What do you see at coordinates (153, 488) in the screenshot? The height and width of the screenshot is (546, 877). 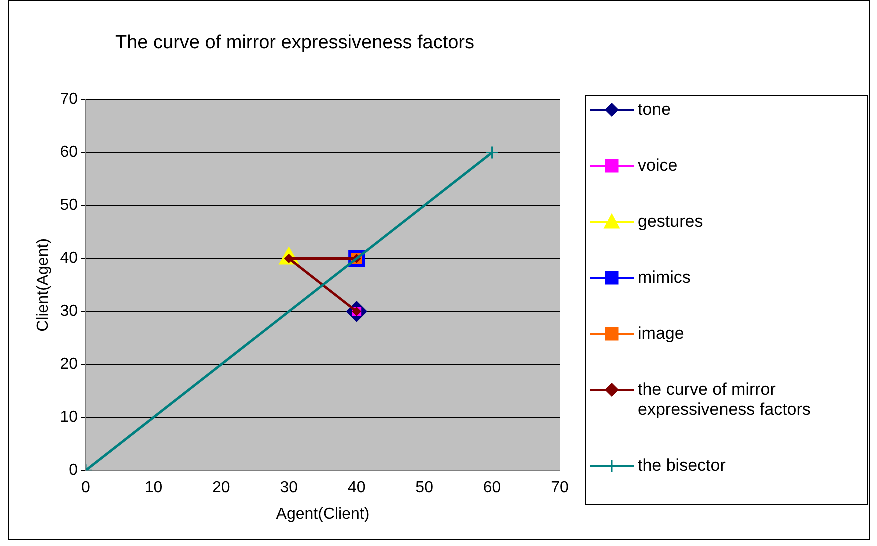 I see `x-tick-label: 10` at bounding box center [153, 488].